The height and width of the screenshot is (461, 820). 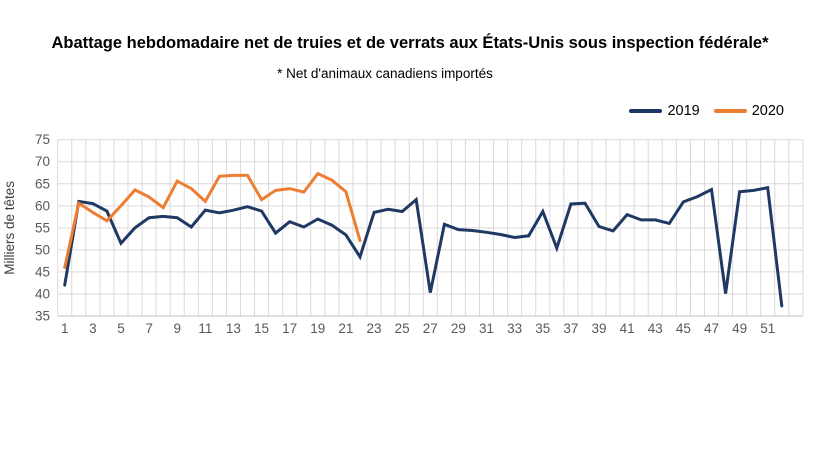 What do you see at coordinates (458, 328) in the screenshot?
I see `x-tick-label: 29` at bounding box center [458, 328].